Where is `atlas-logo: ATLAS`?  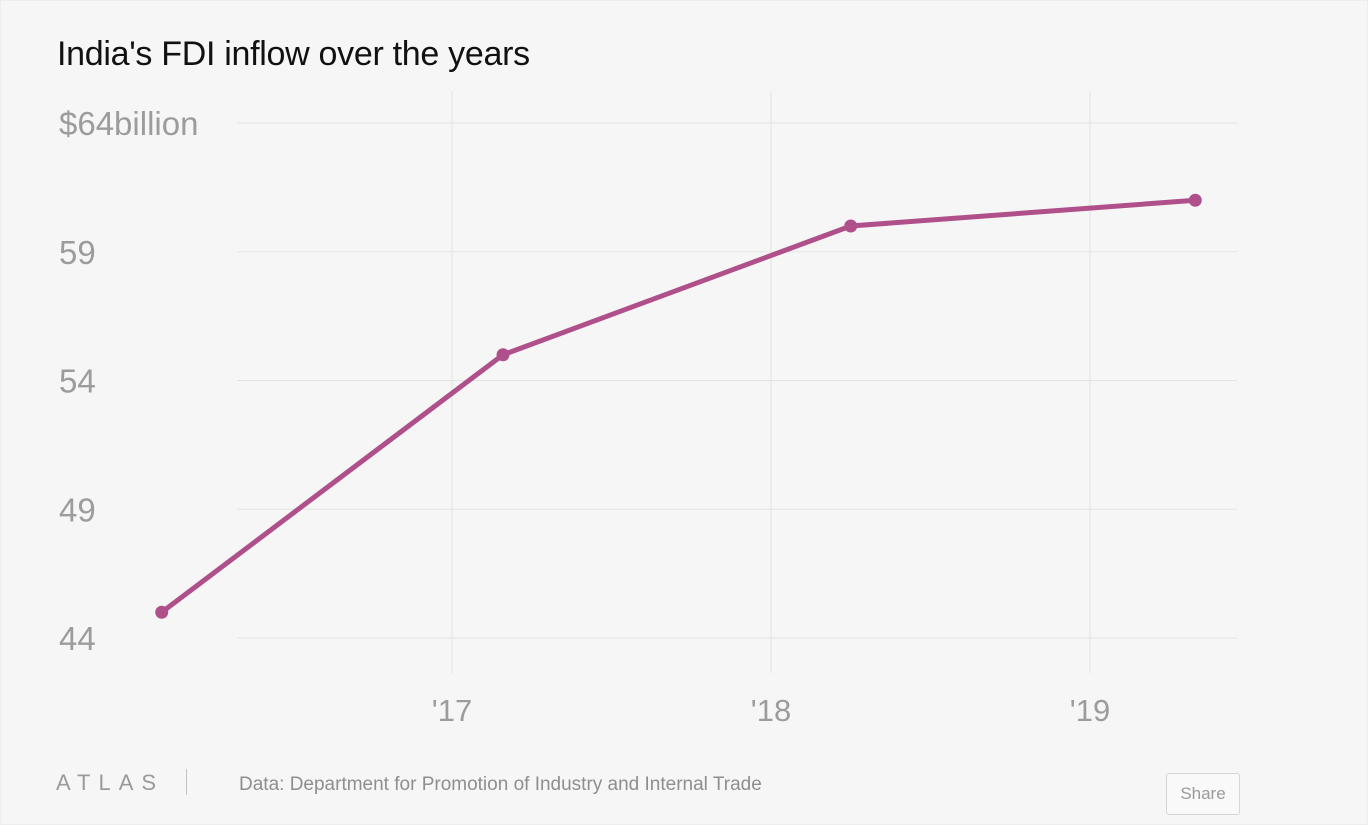
atlas-logo: ATLAS is located at coordinates (110, 782).